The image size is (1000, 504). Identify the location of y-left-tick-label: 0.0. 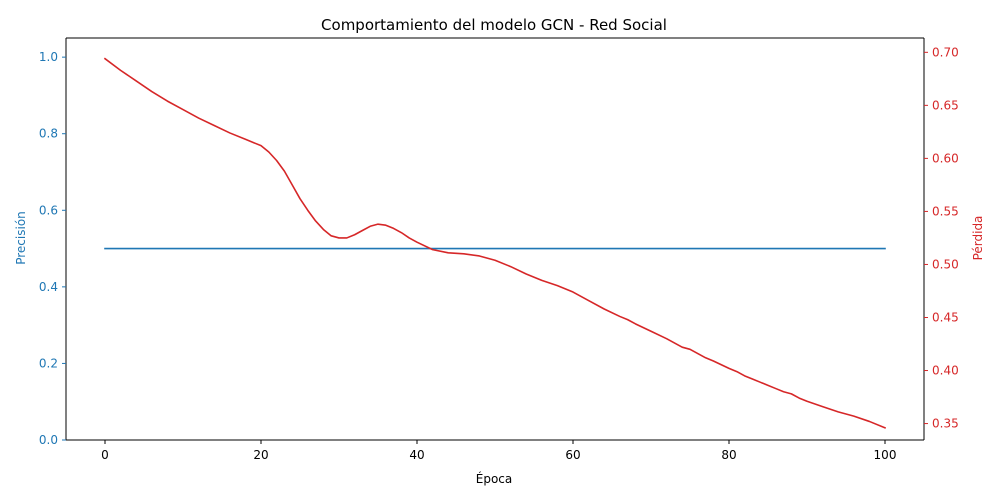
(48, 440).